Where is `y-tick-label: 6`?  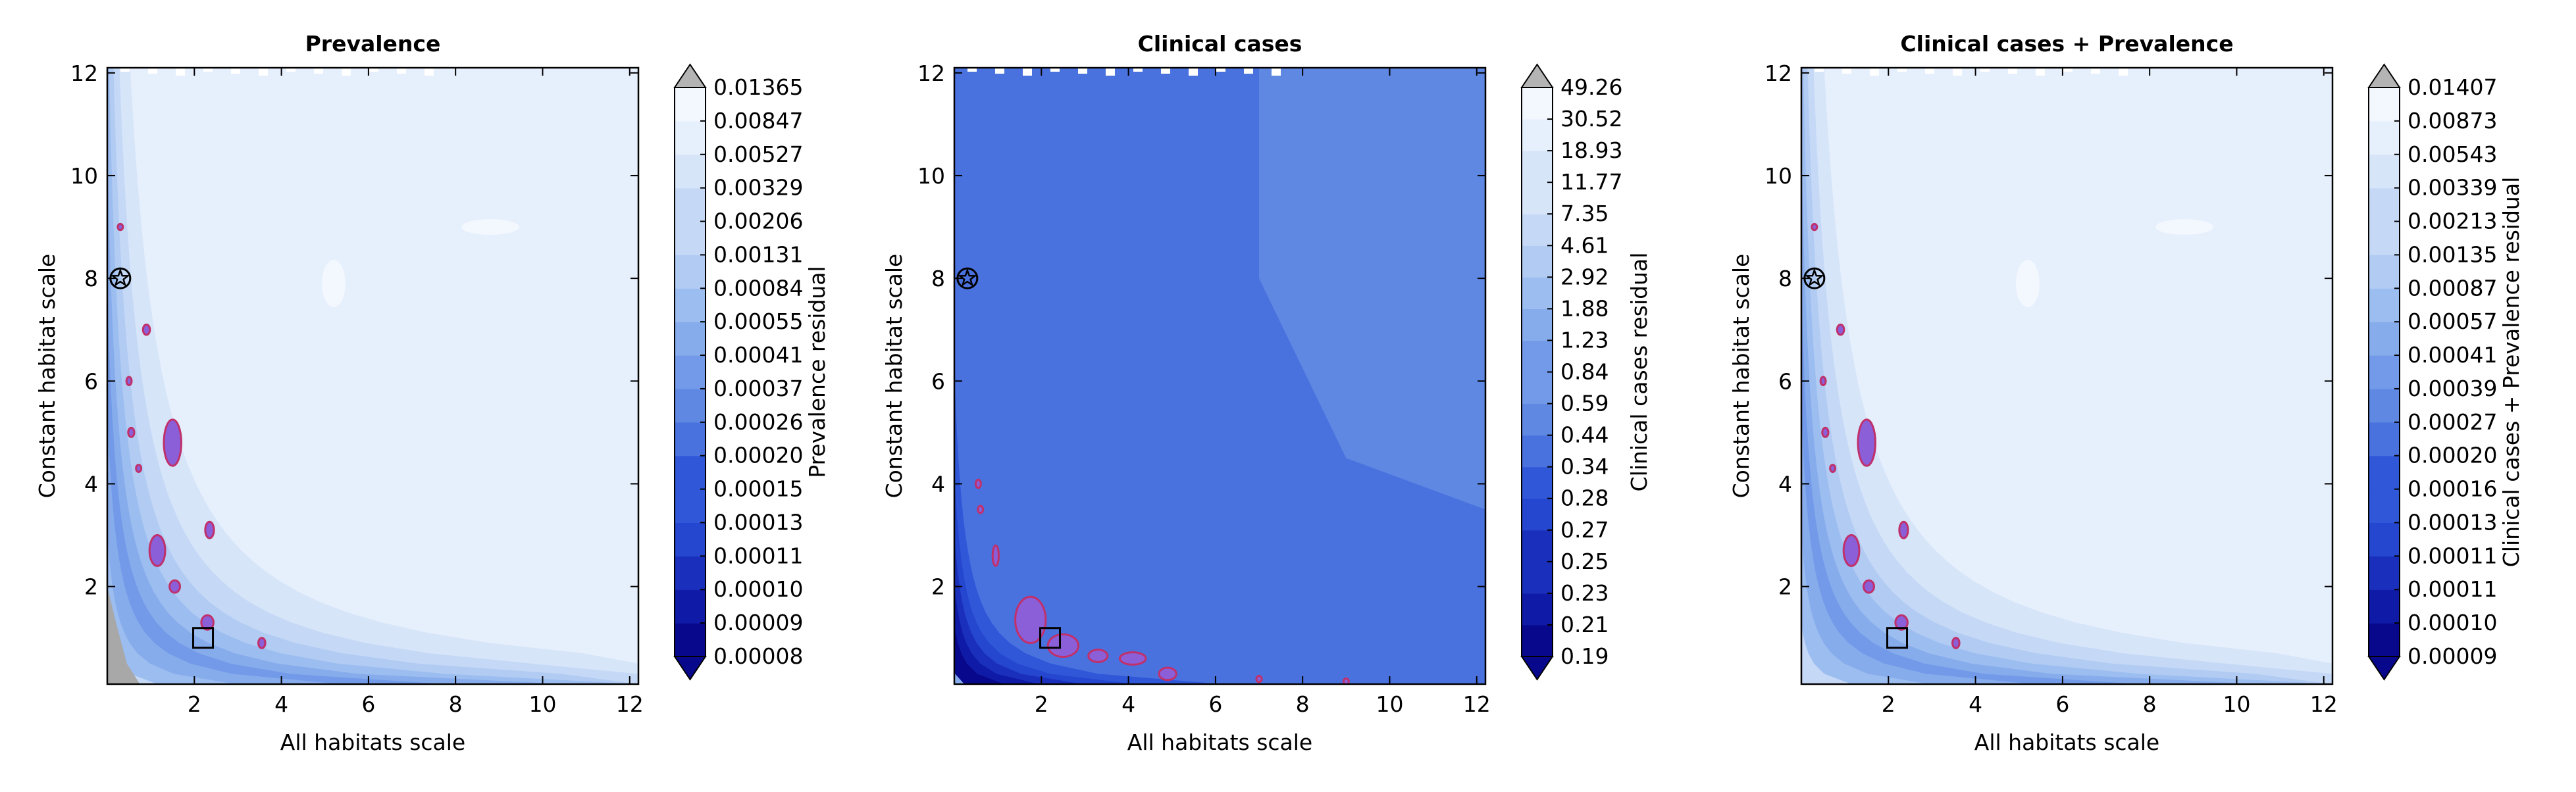
y-tick-label: 6 is located at coordinates (91, 381).